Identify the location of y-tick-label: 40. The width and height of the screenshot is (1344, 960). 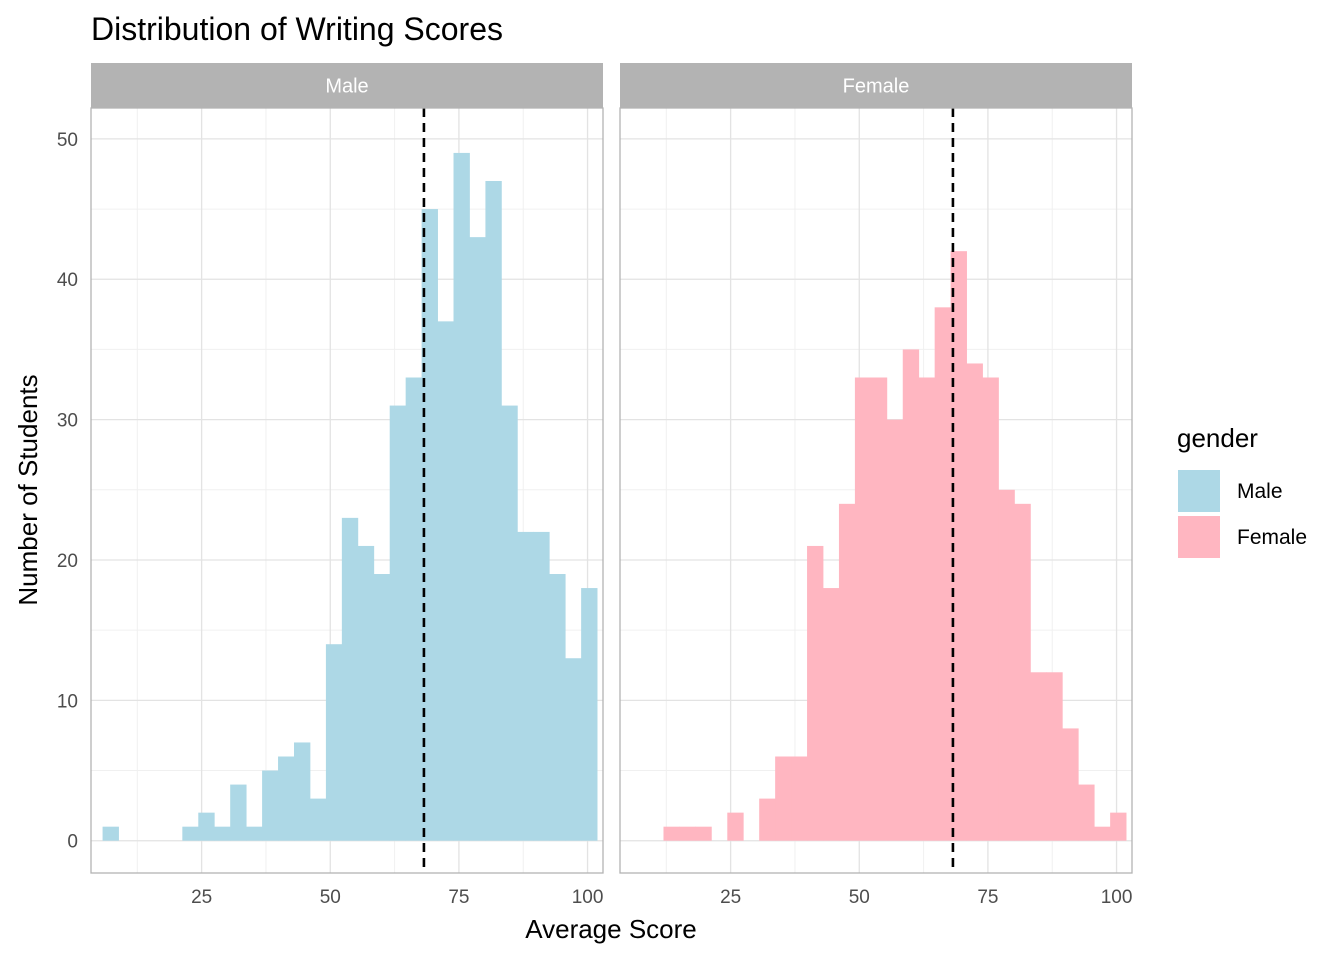
(67, 280).